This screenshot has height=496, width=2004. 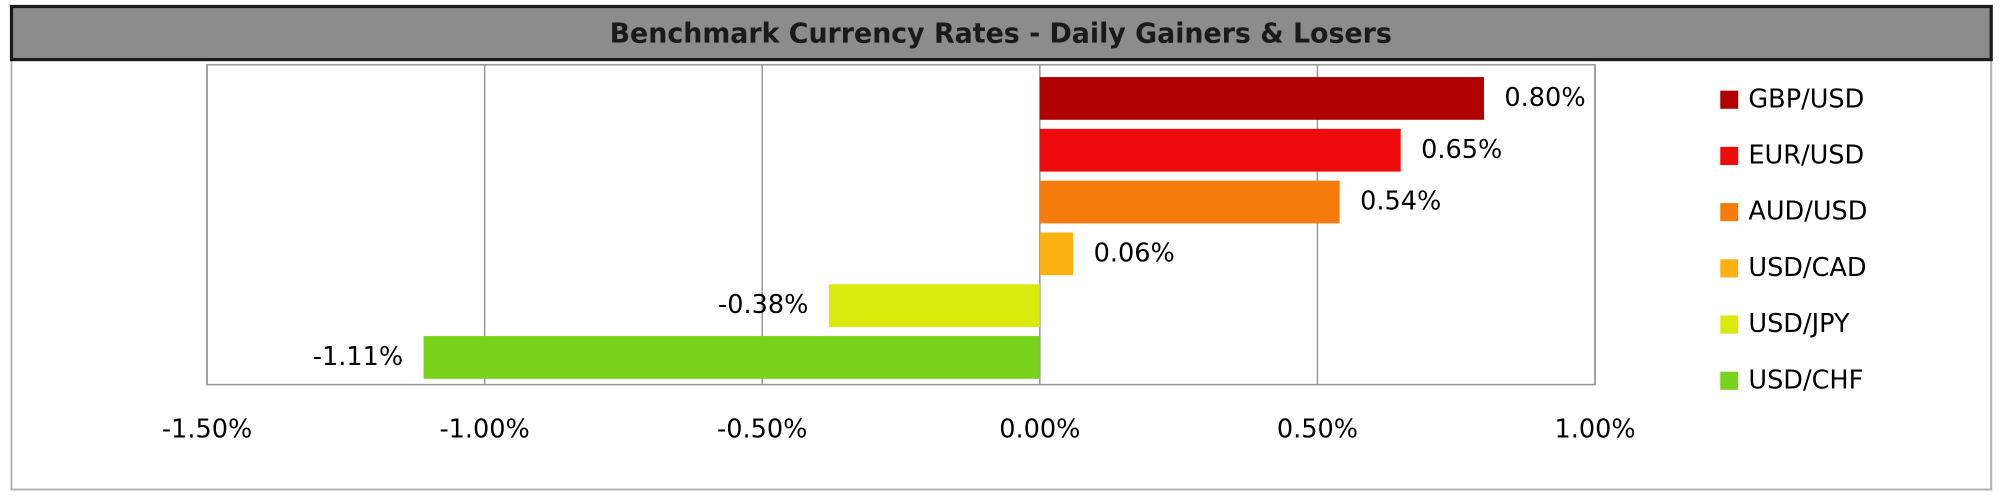 I want to click on value-label: -1.11%, so click(x=358, y=357).